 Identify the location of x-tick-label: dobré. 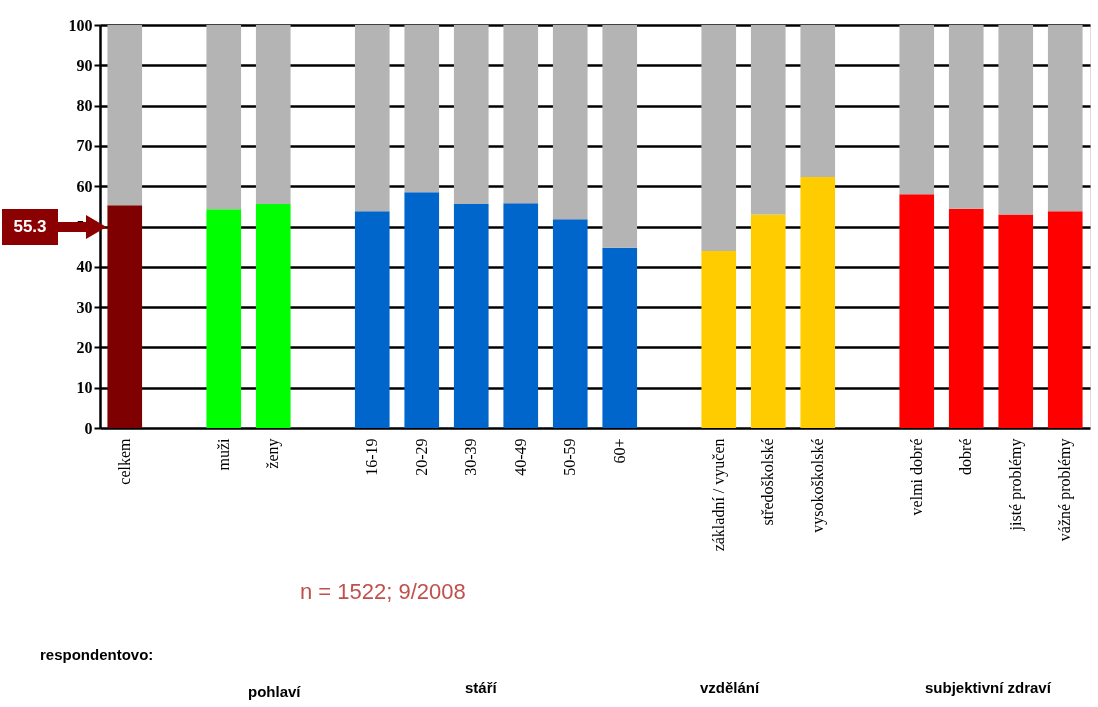
(966, 456).